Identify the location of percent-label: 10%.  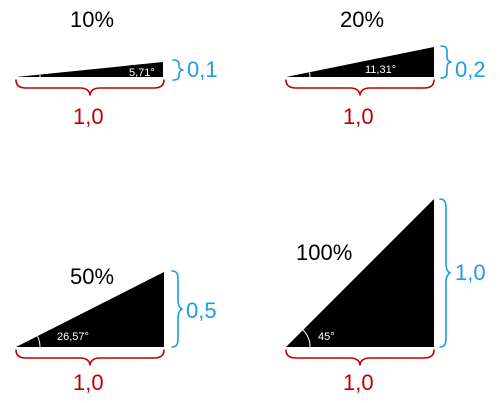
(92, 19).